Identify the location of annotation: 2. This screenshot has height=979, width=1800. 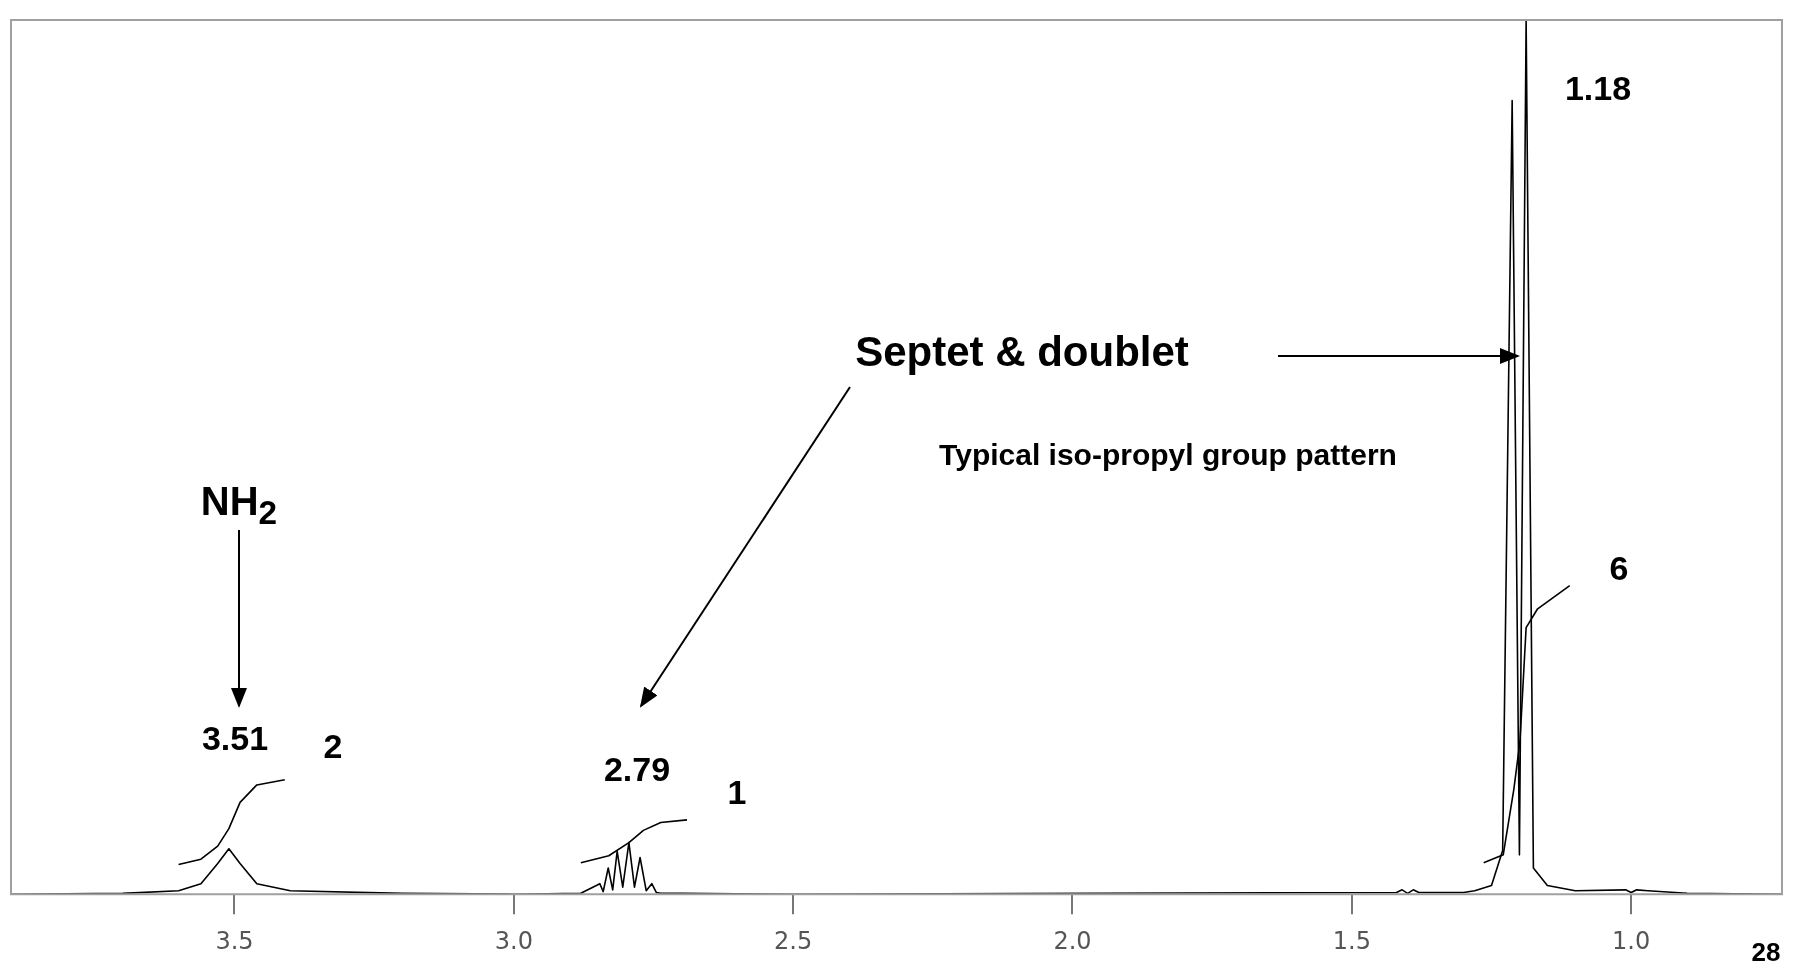
(333, 746).